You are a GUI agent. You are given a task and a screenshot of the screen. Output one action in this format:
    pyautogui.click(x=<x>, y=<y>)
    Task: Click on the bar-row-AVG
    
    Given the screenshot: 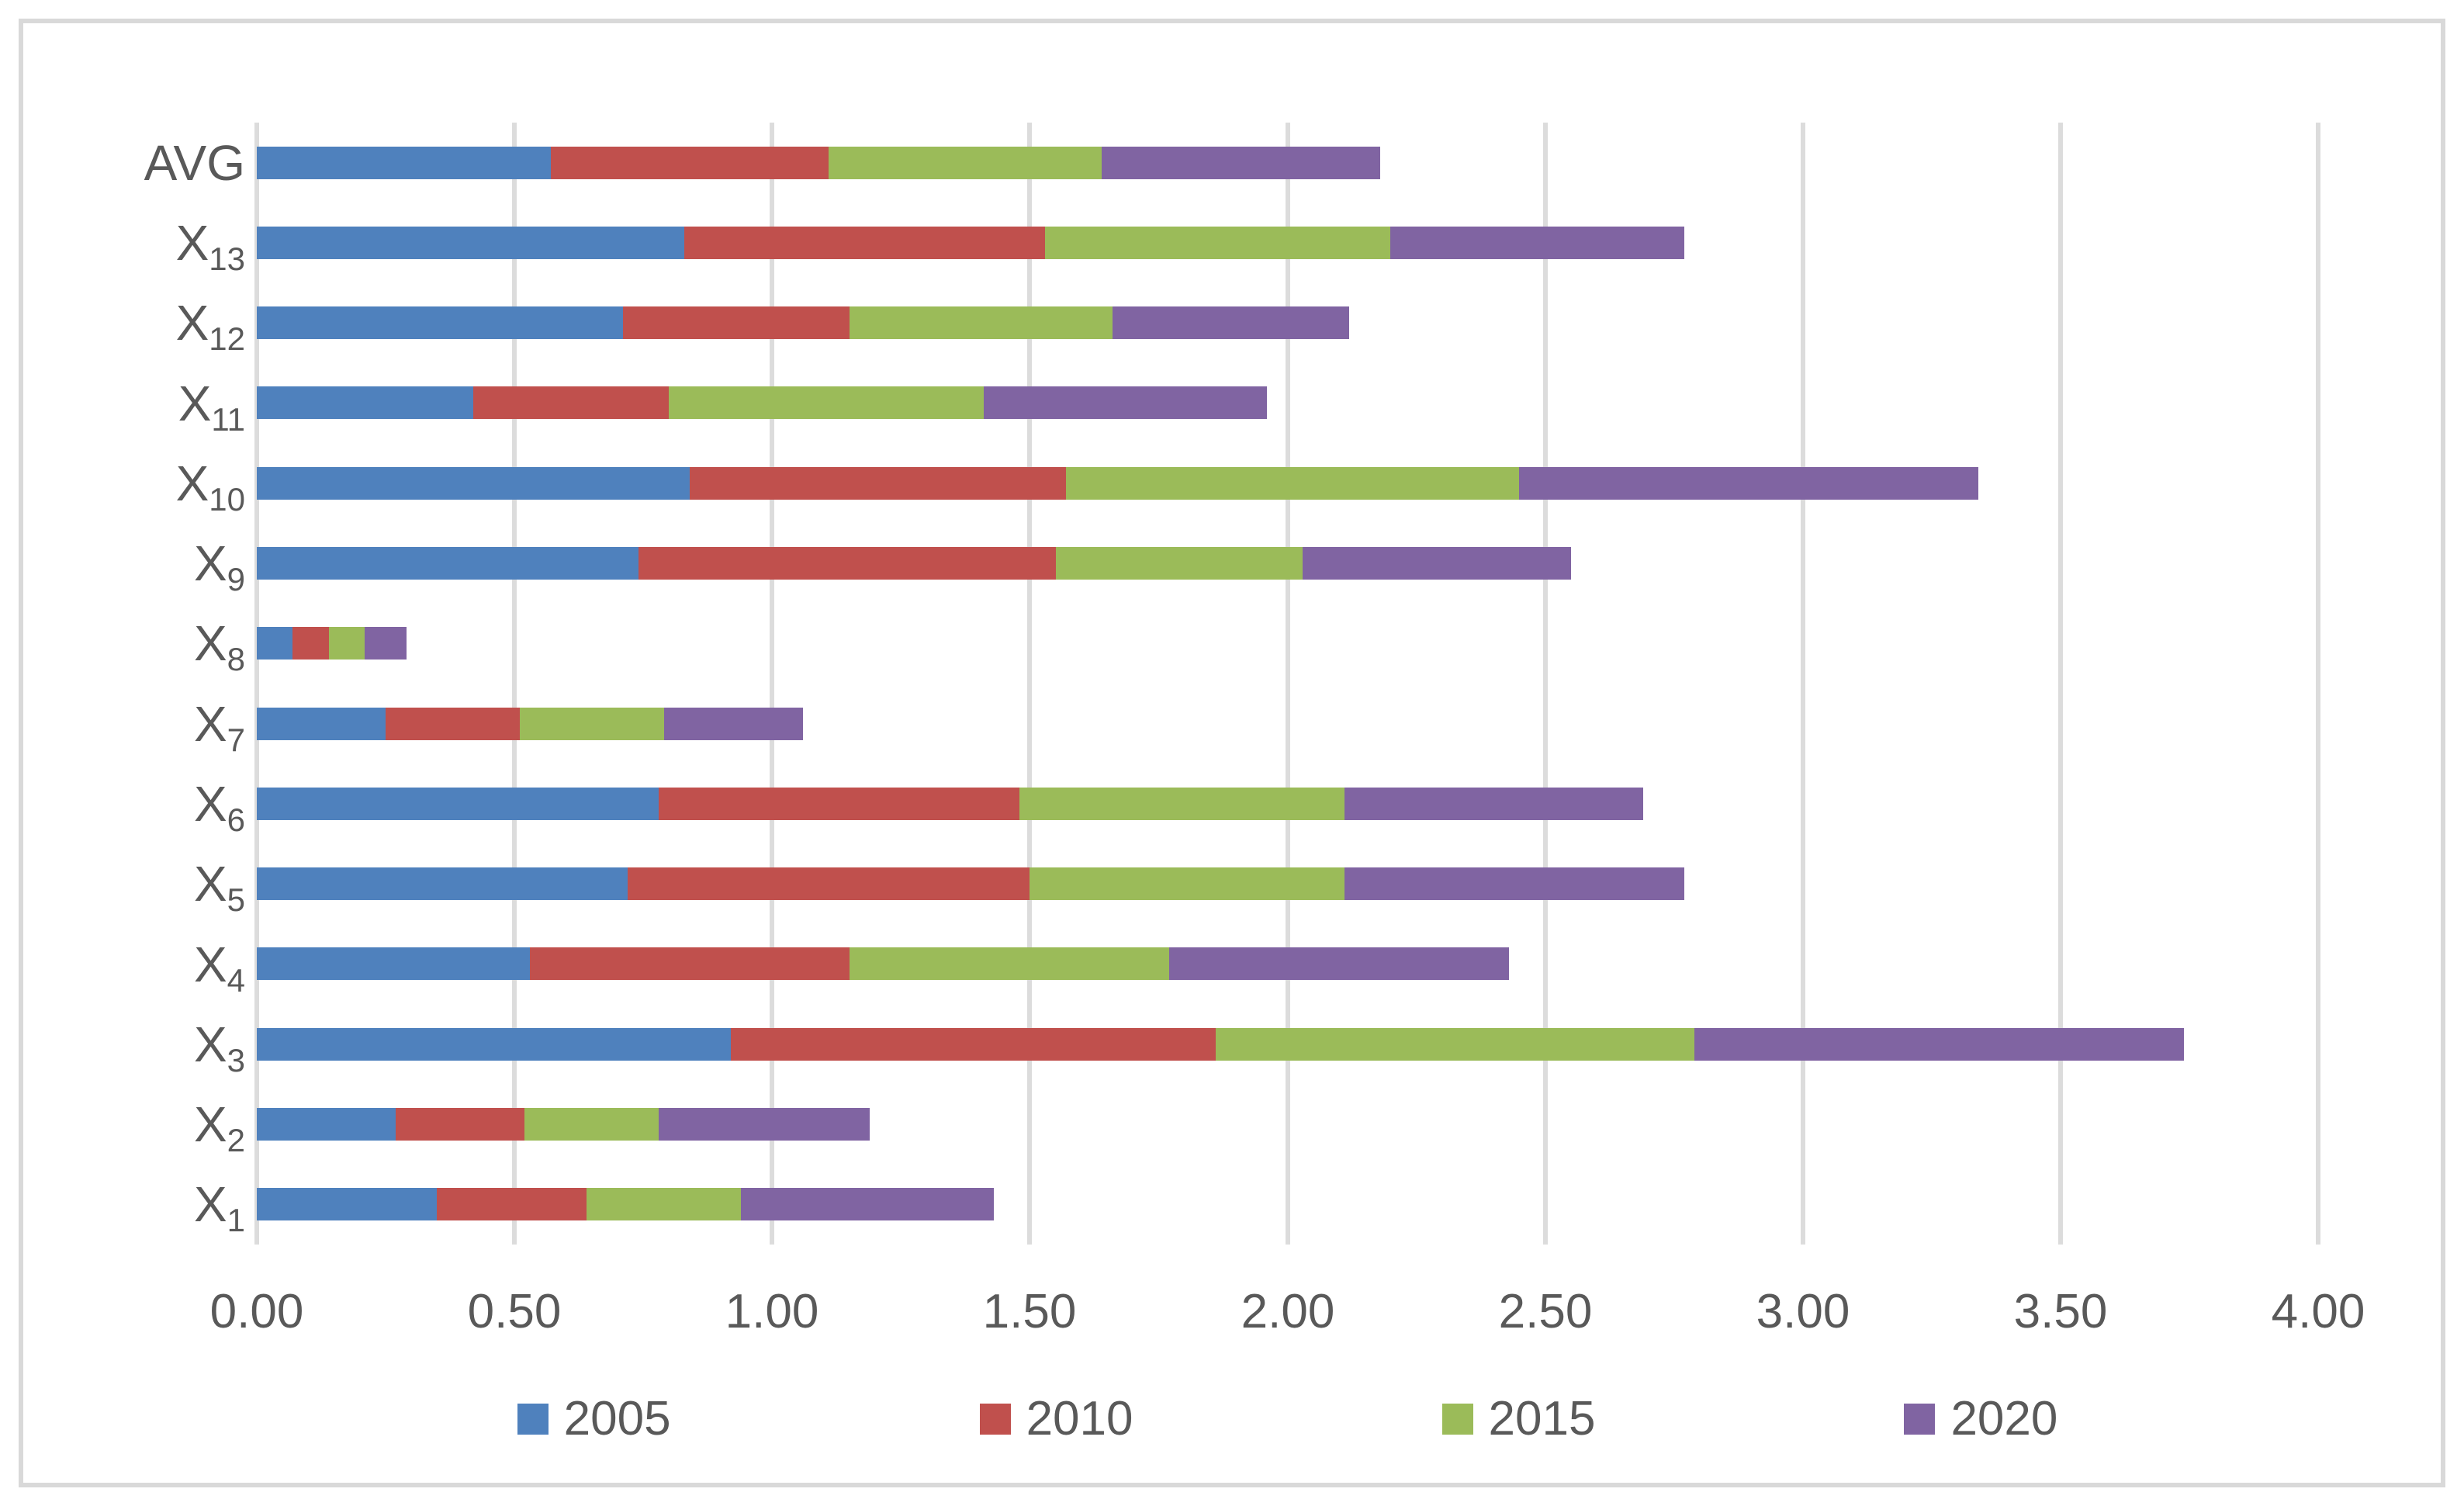 What is the action you would take?
    pyautogui.click(x=1287, y=163)
    